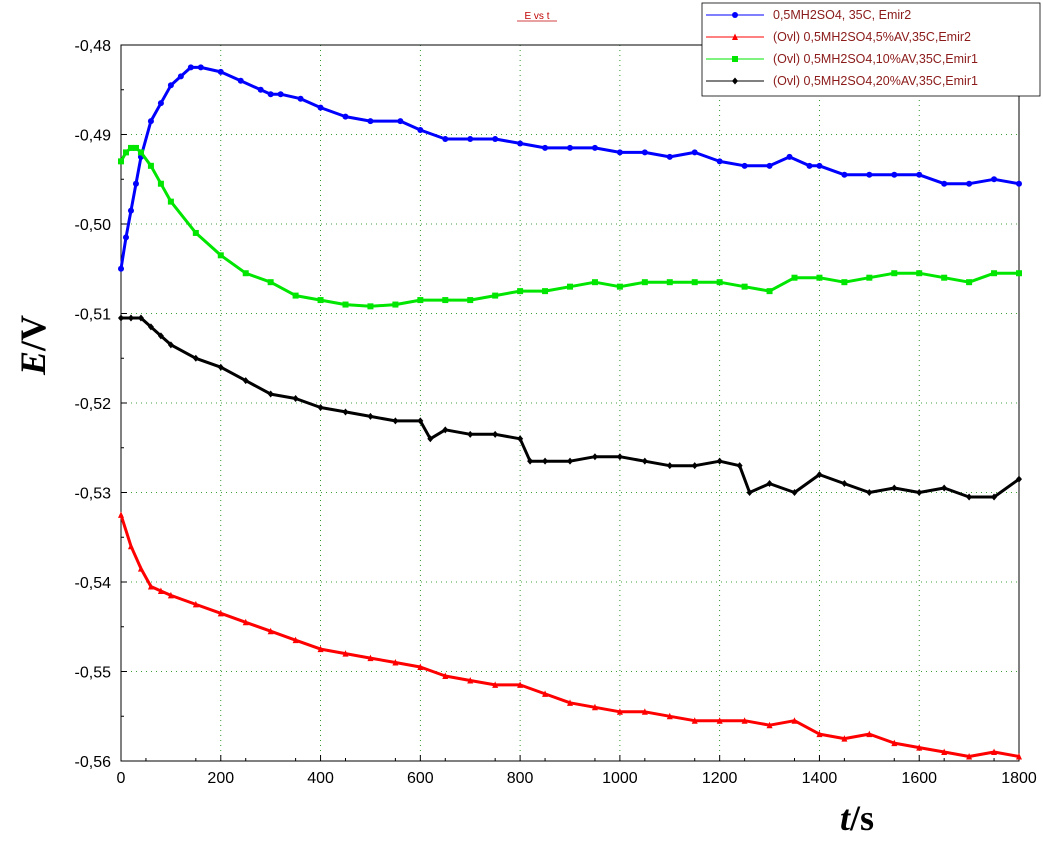 The image size is (1043, 845). Describe the element at coordinates (93, 583) in the screenshot. I see `y-tick-label: -0,54` at that location.